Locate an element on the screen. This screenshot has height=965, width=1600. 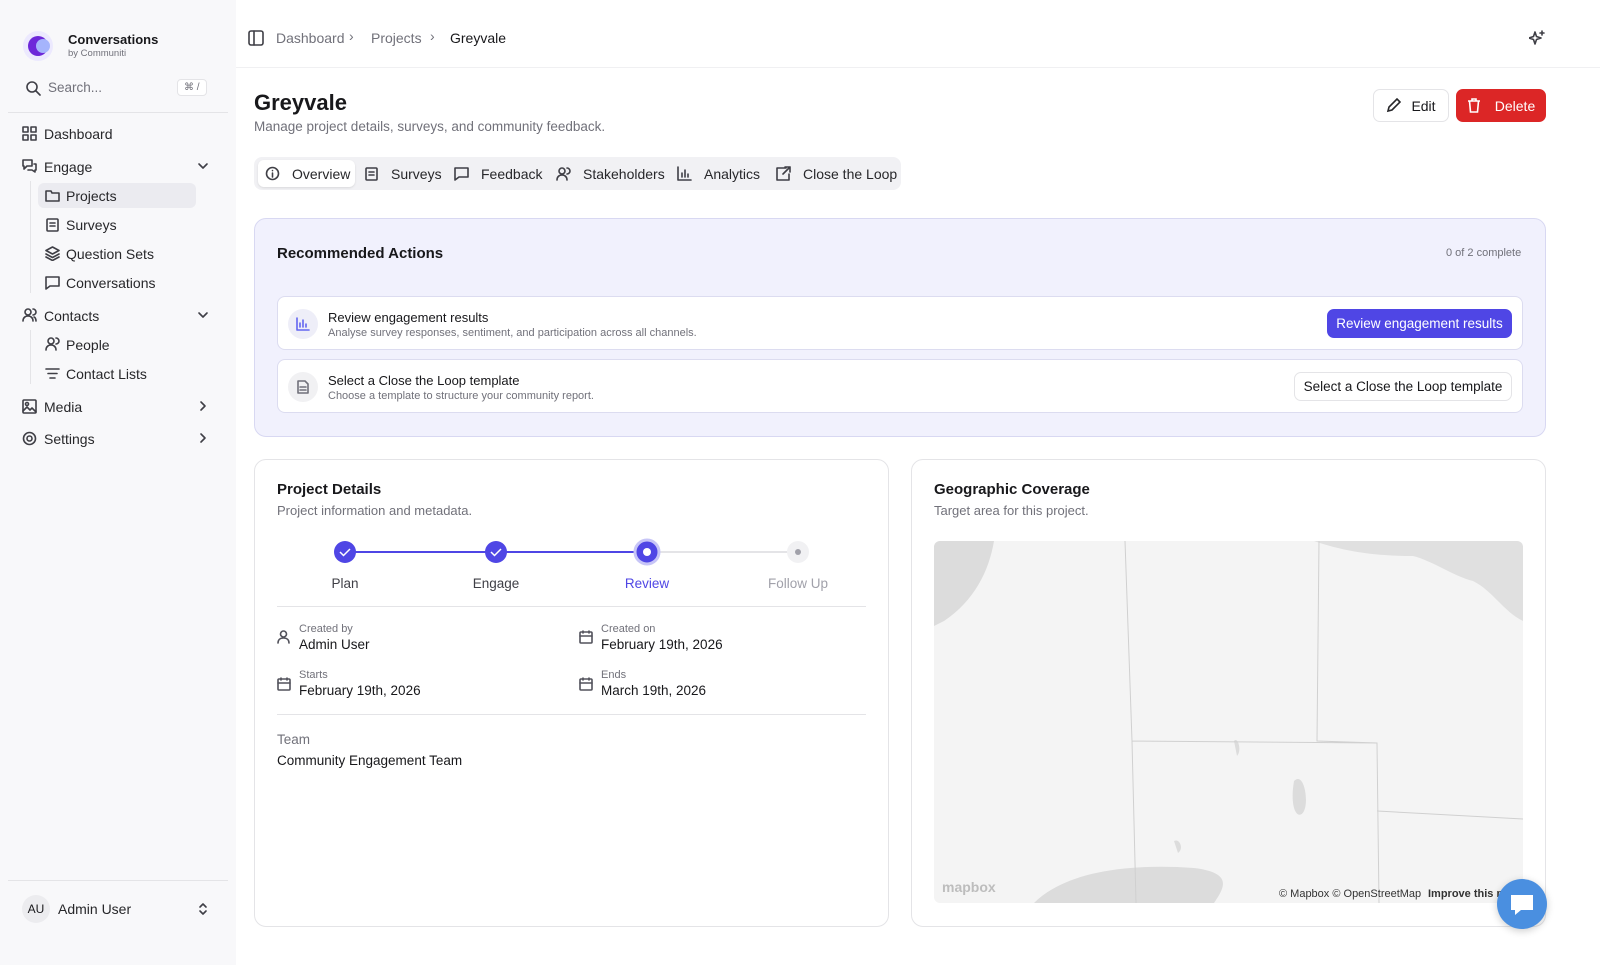
sidebar-toggle is located at coordinates (256, 38).